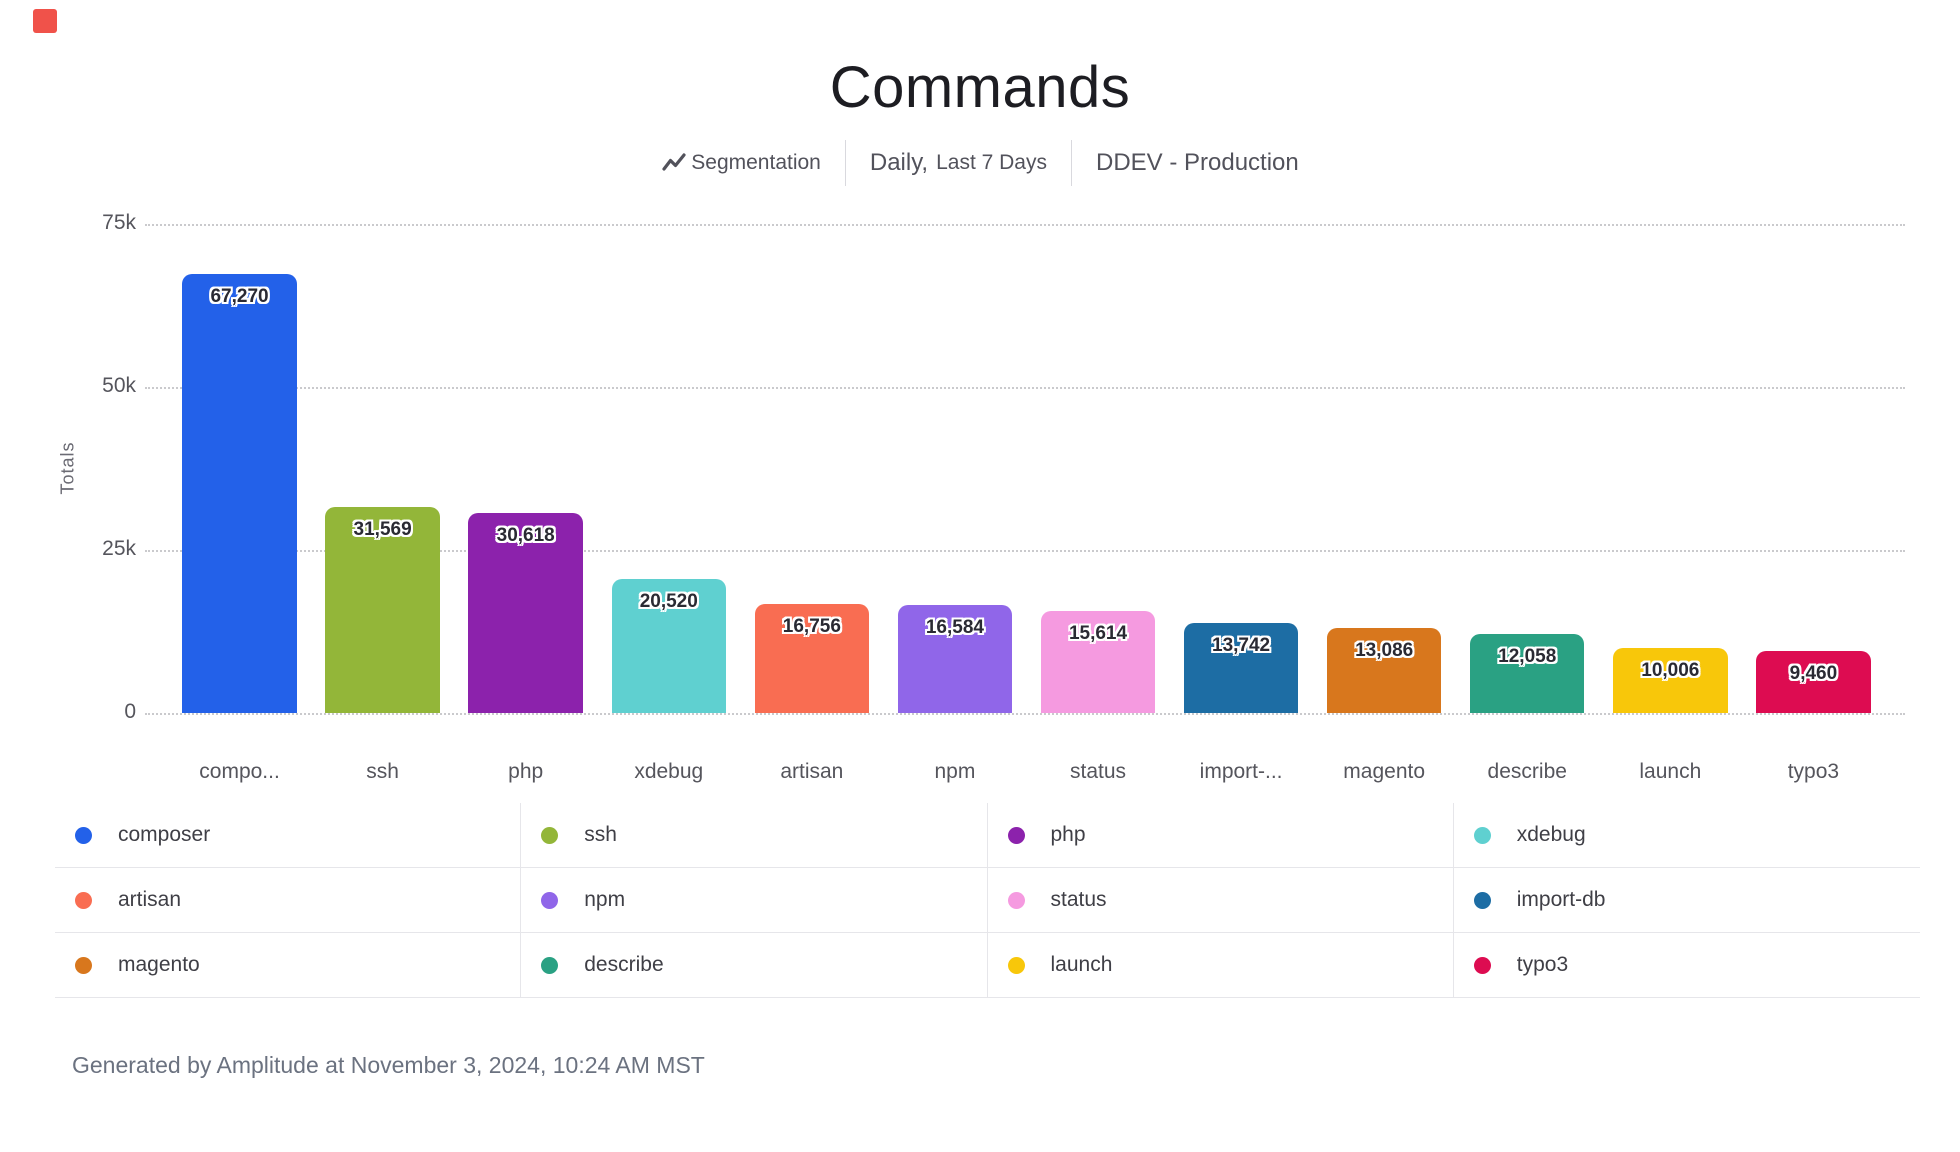 The image size is (1960, 1152). What do you see at coordinates (150, 899) in the screenshot?
I see `legend-label: artisan` at bounding box center [150, 899].